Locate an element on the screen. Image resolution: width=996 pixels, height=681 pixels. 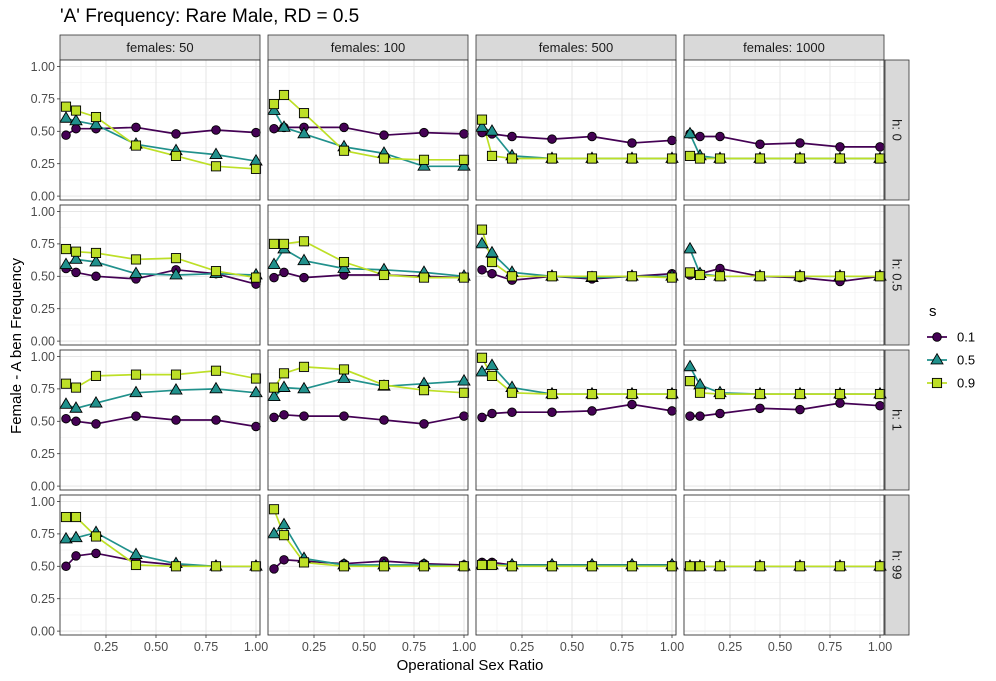
x-tick-label: 0.75 is located at coordinates (206, 647).